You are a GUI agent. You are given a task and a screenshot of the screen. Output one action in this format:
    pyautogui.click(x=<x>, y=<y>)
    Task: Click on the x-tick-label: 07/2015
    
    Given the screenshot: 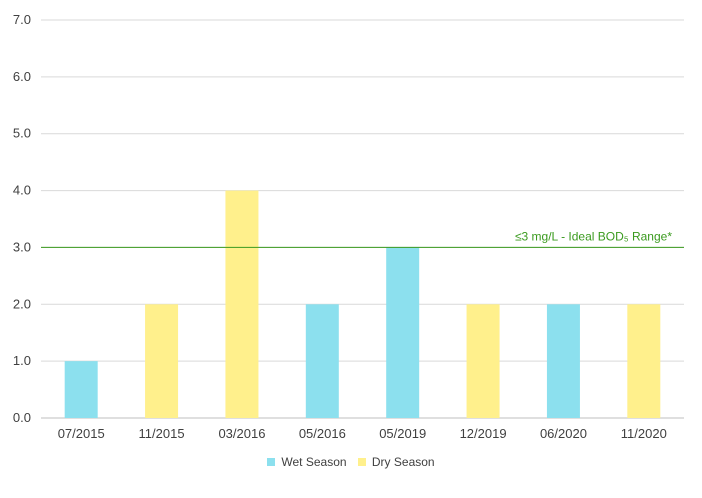 What is the action you would take?
    pyautogui.click(x=81, y=433)
    